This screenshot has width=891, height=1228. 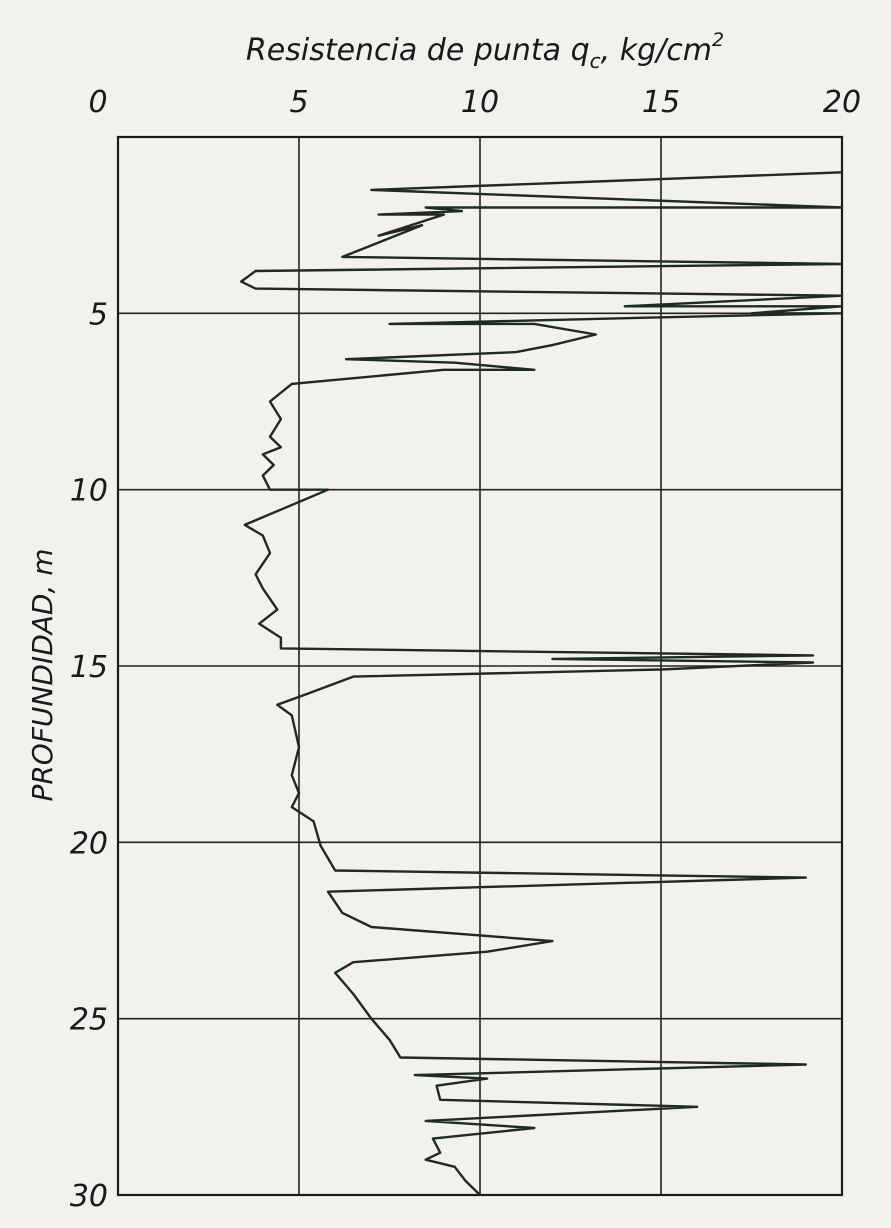 I want to click on y-tick-labels: 5 10 15 20 25 30, so click(x=89, y=755).